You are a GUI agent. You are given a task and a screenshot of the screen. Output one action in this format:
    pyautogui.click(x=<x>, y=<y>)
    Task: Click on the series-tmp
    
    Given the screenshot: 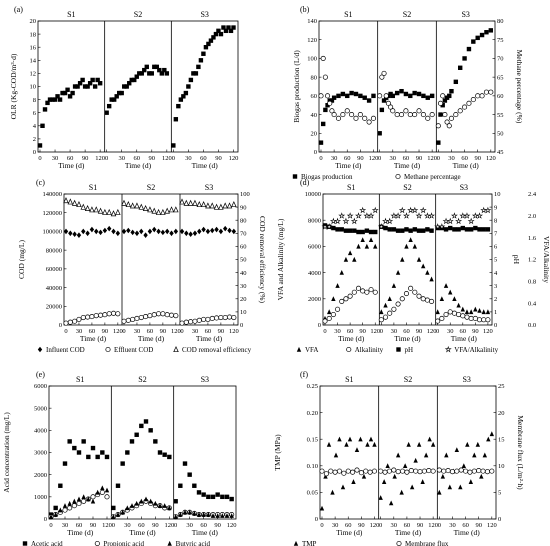 What is the action you would take?
    pyautogui.click(x=407, y=471)
    